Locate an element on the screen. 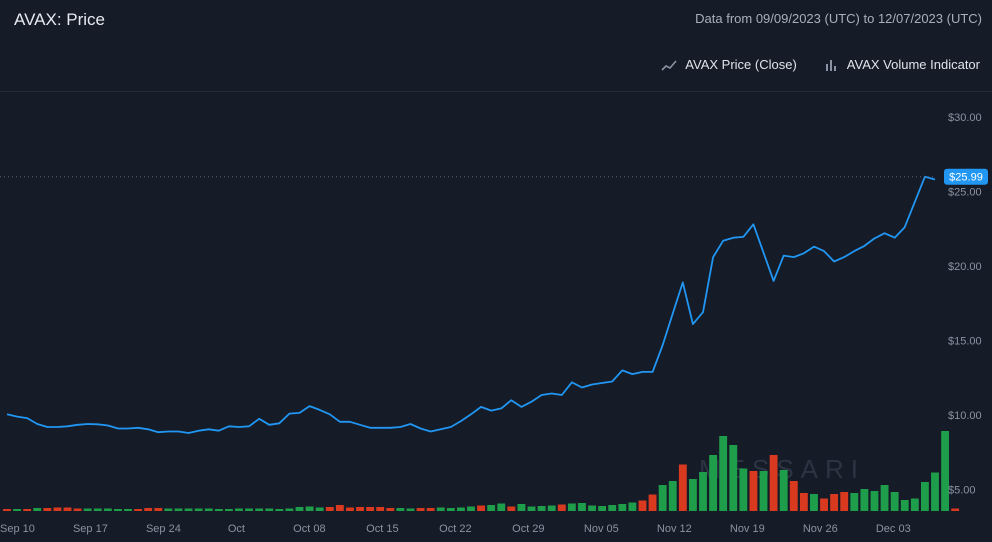  x-tick-label: Nov 26 is located at coordinates (820, 529).